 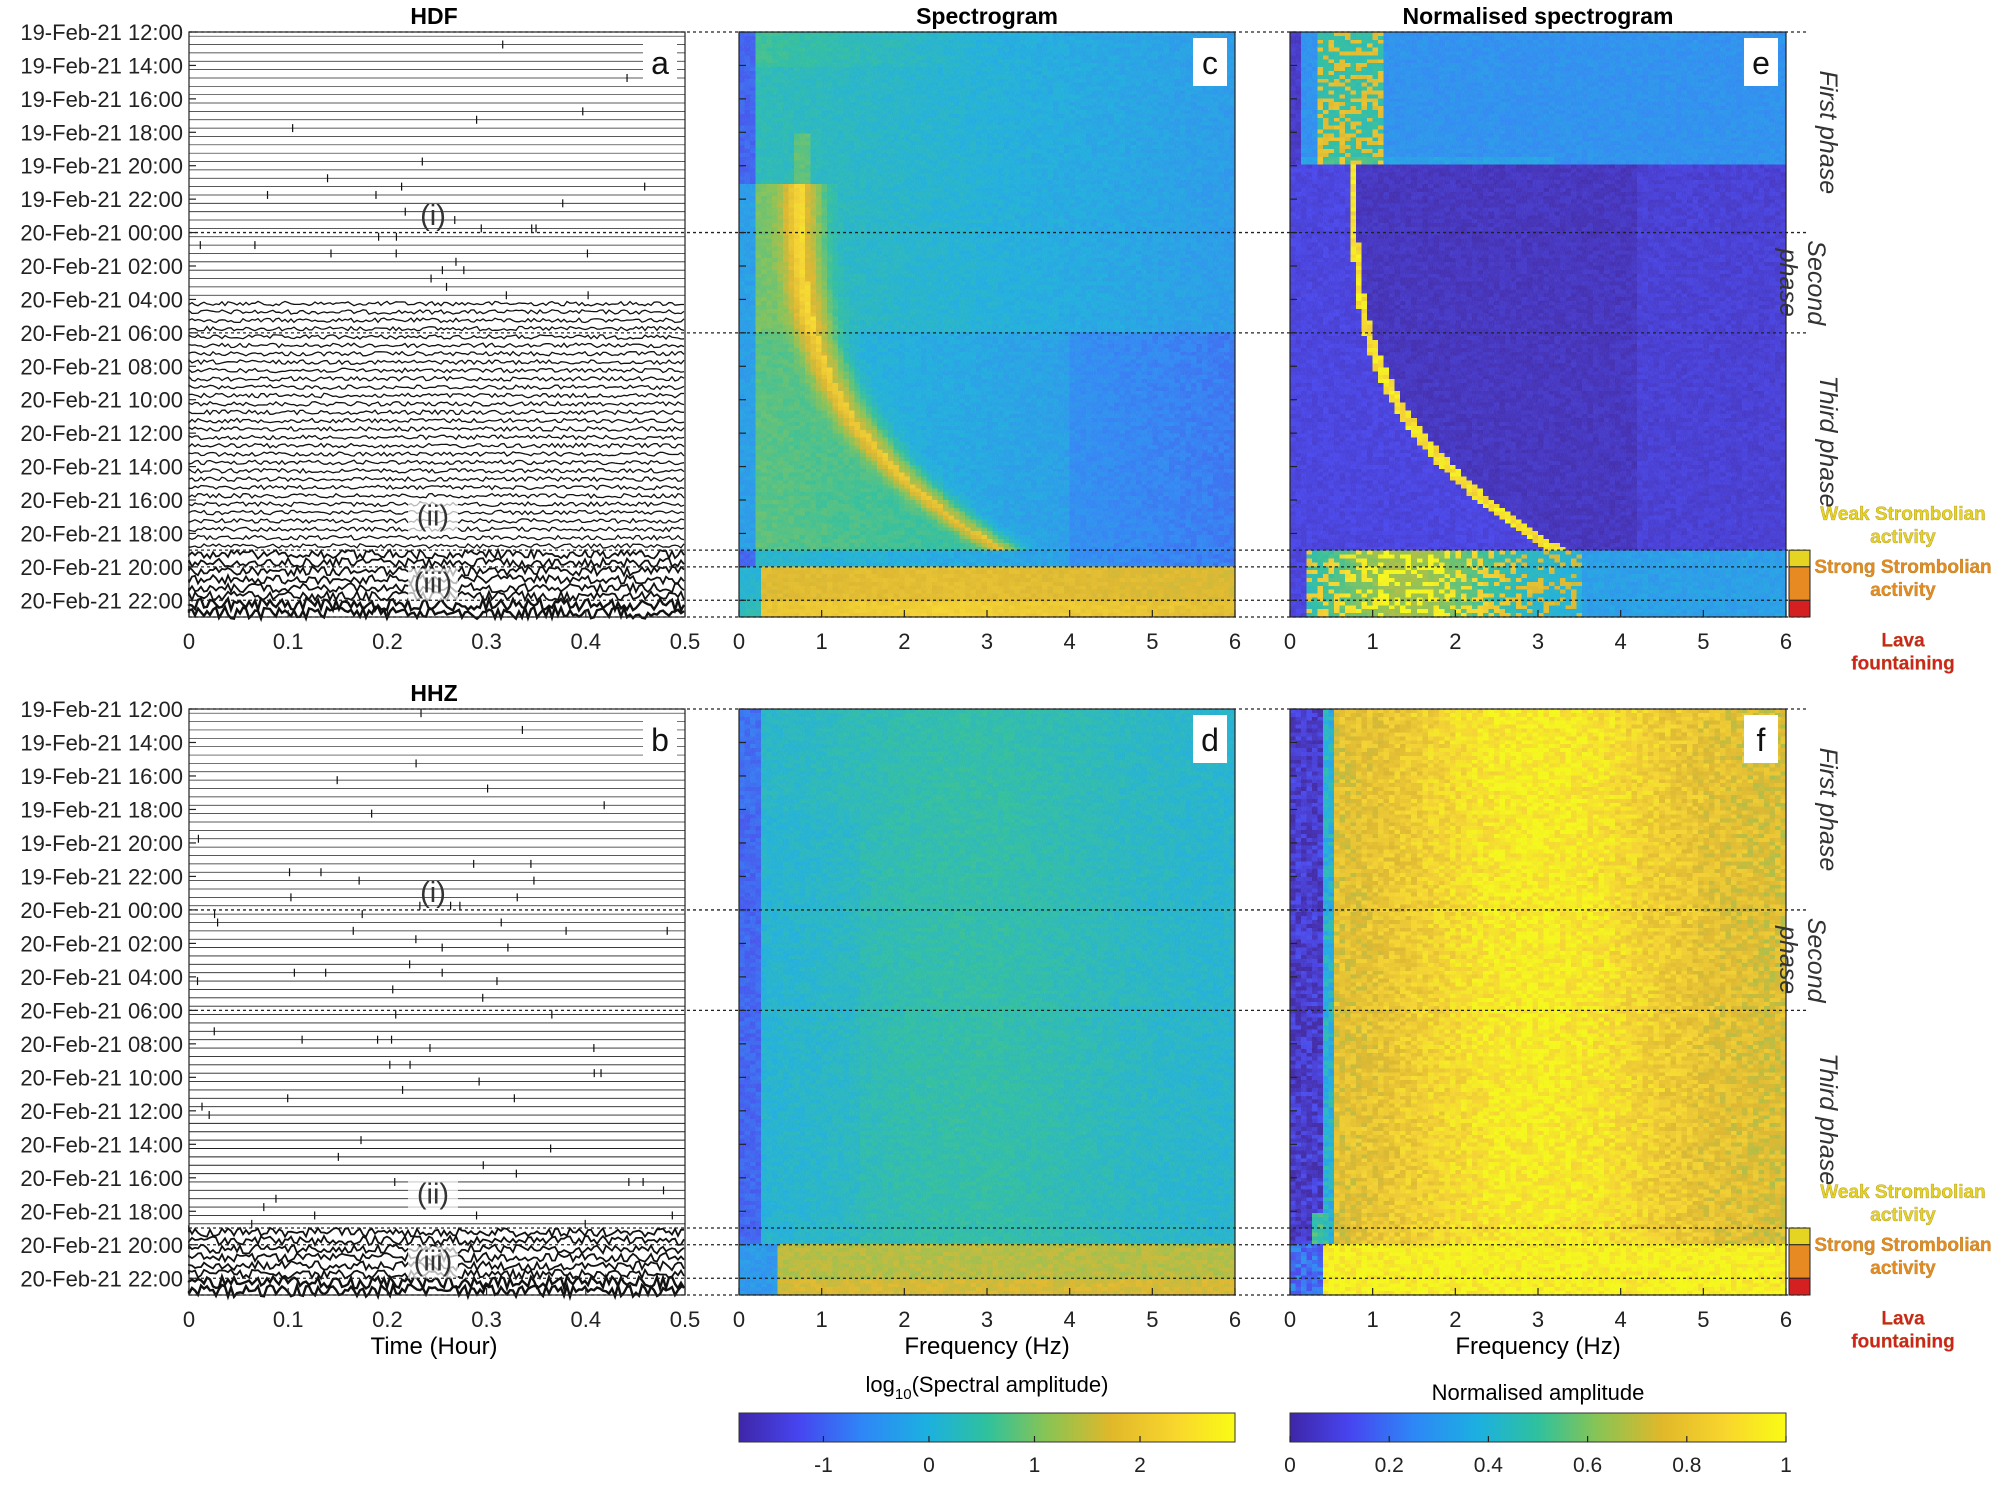 What do you see at coordinates (1538, 1002) in the screenshot?
I see `panel-f-texture` at bounding box center [1538, 1002].